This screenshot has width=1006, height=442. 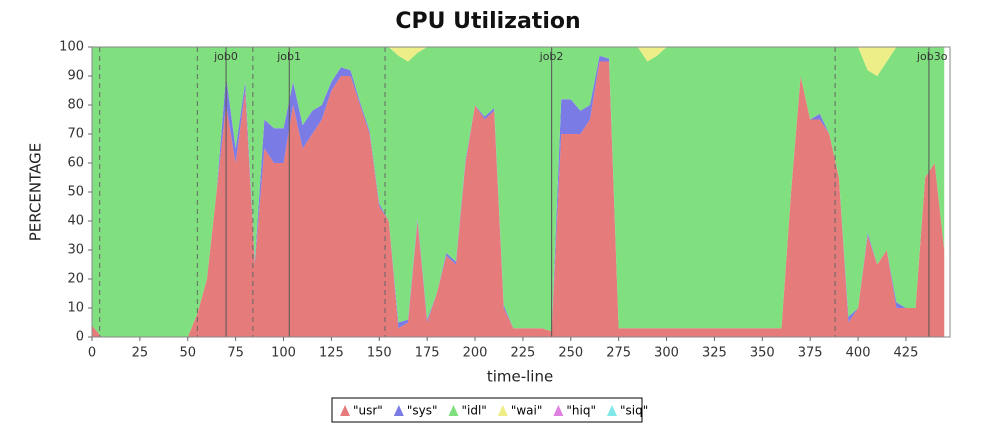 What do you see at coordinates (75, 308) in the screenshot?
I see `y-tick-label: 10` at bounding box center [75, 308].